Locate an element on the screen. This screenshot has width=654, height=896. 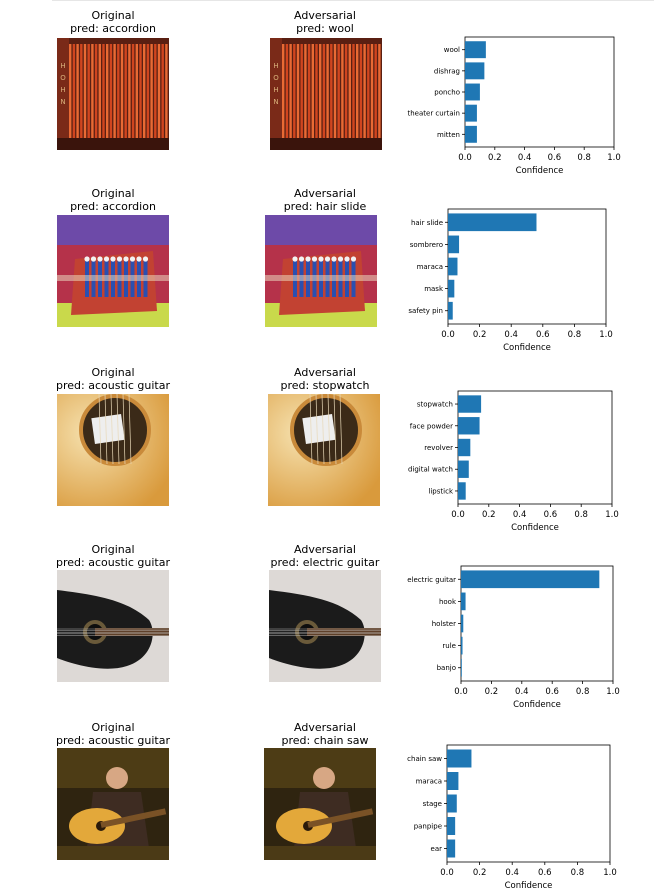
top-divider is located at coordinates (353, 0).